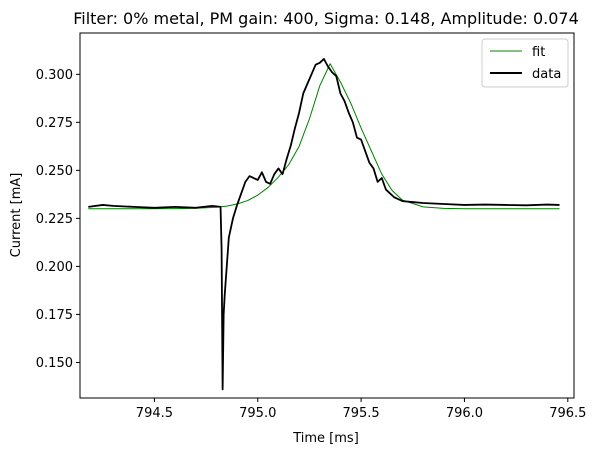 The image size is (599, 455). Describe the element at coordinates (16, 215) in the screenshot. I see `y-axis-label: Current [mA]` at that location.